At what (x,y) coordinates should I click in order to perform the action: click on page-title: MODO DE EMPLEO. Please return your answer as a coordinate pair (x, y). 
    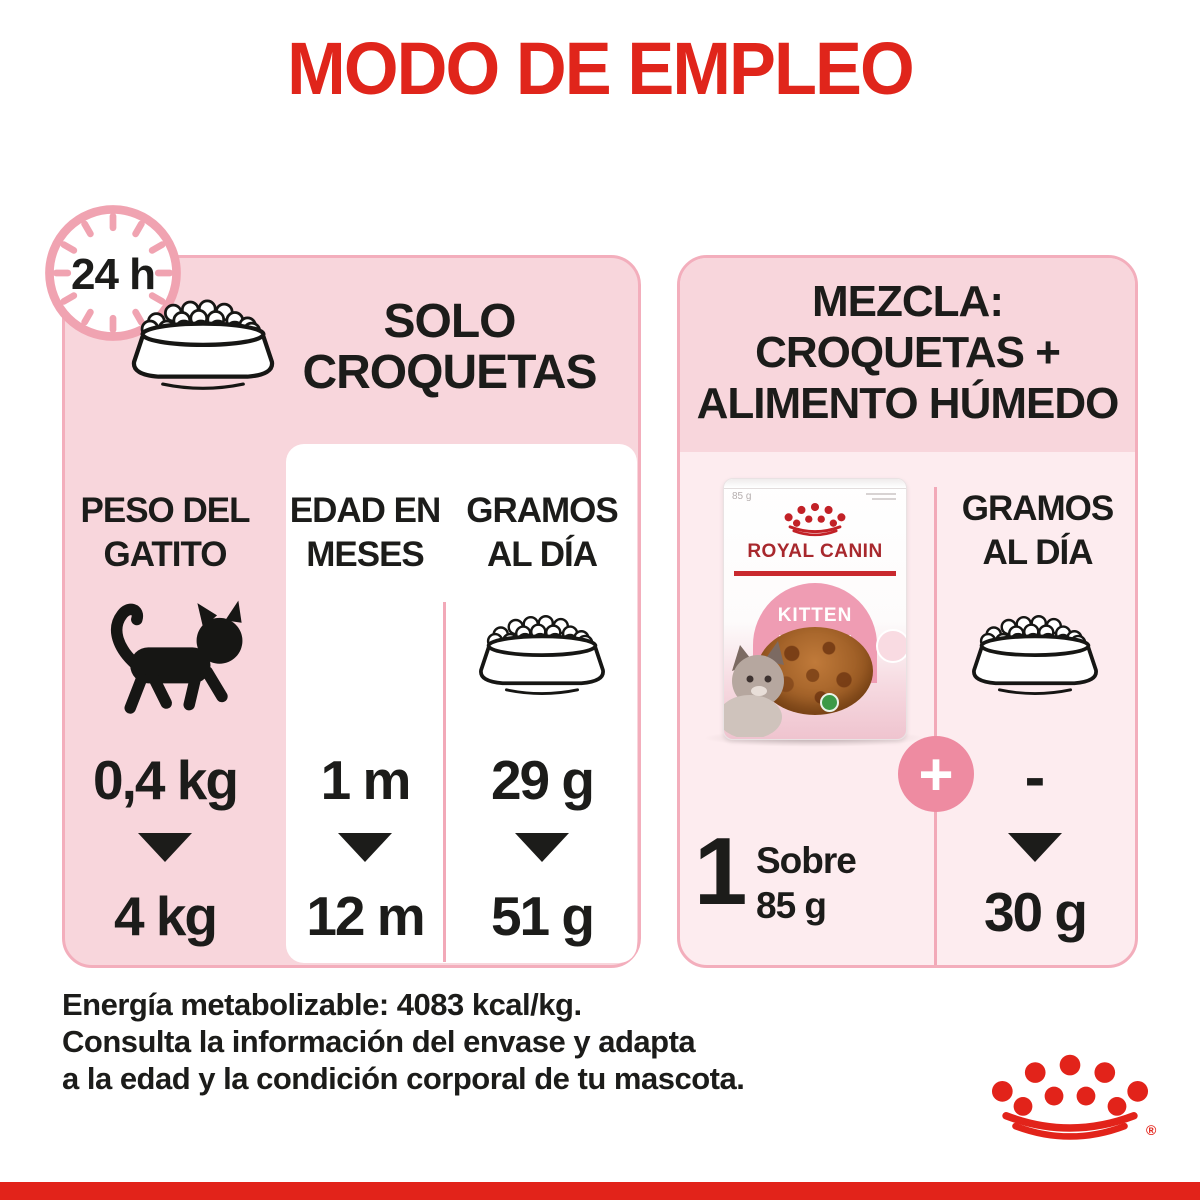
    Looking at the image, I should click on (601, 68).